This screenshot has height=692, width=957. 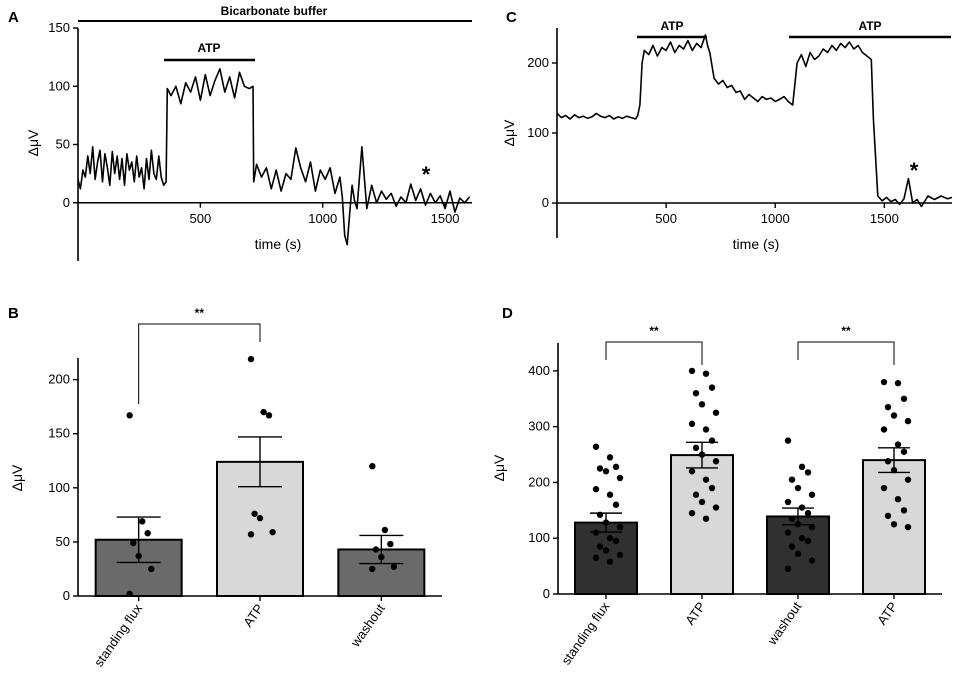 I want to click on x-tick-label: 1000, so click(x=775, y=218).